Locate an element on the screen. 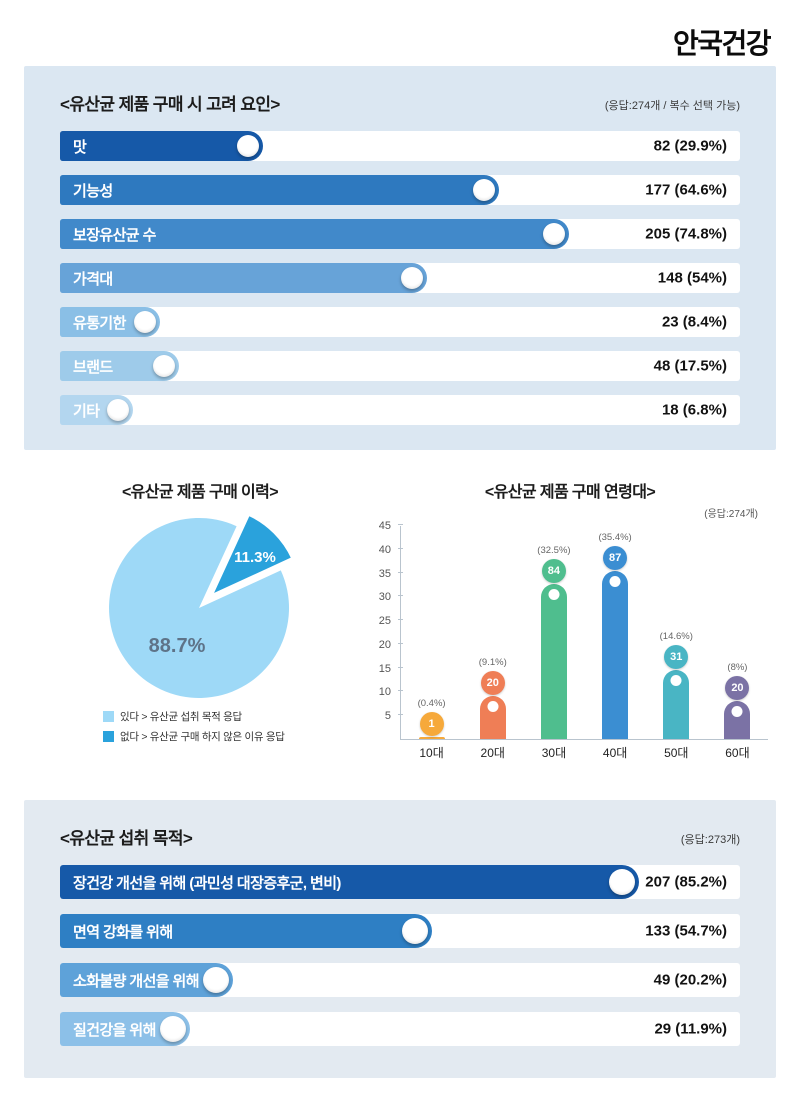 This screenshot has height=1104, width=800. bar-value: 49 (20.2%) is located at coordinates (690, 980).